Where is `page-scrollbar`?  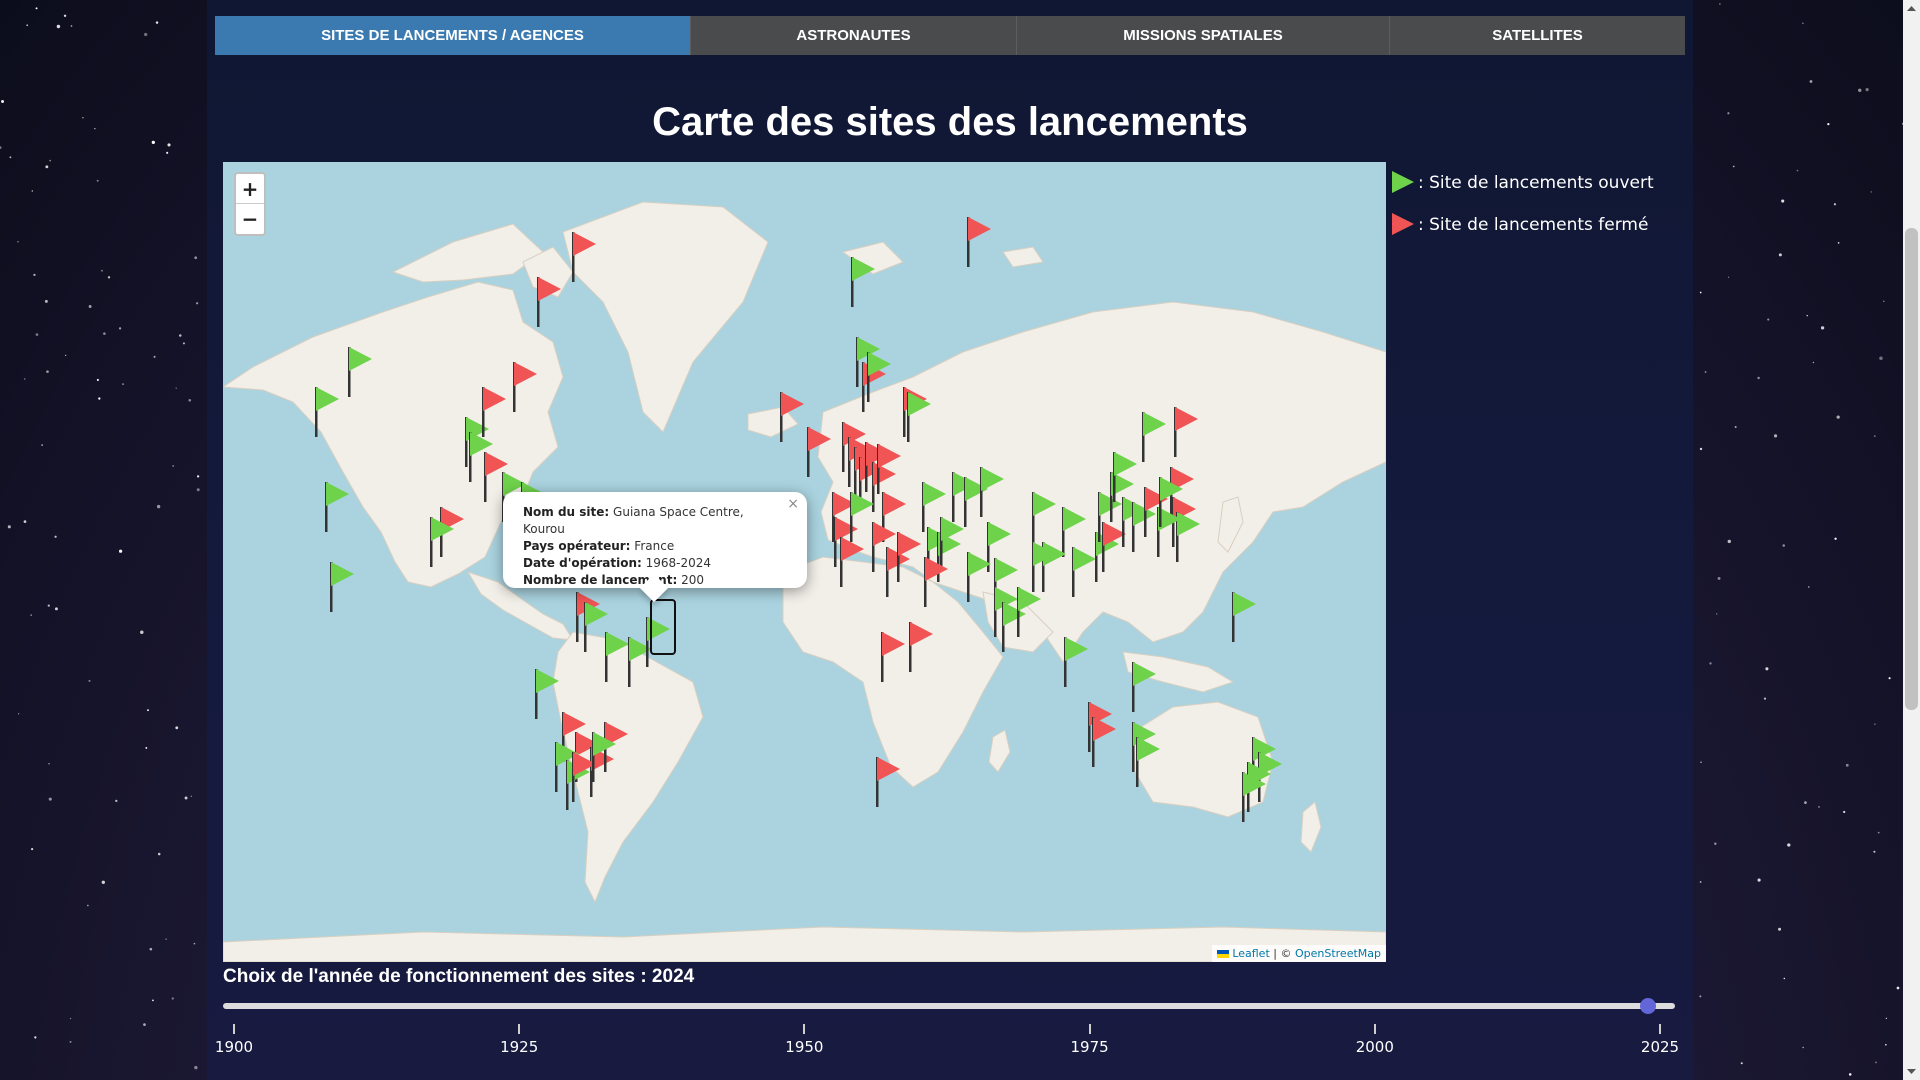
page-scrollbar is located at coordinates (1911, 540).